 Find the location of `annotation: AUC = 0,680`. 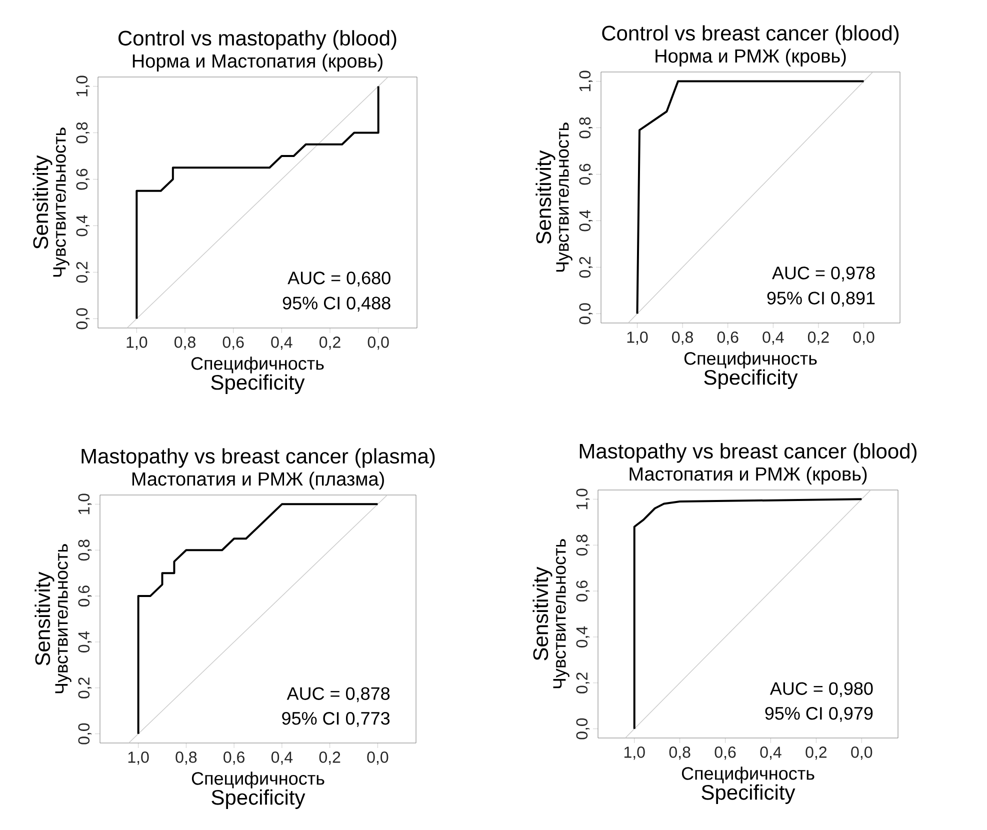

annotation: AUC = 0,680 is located at coordinates (339, 279).